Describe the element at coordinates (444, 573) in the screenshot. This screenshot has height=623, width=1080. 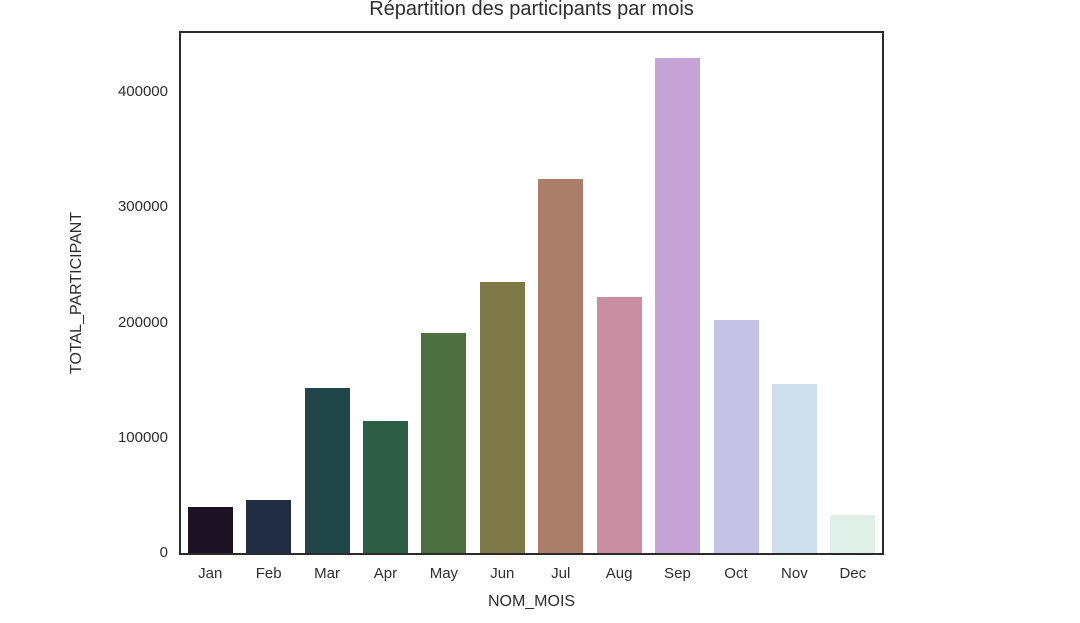
I see `x-tick-label-may: May` at that location.